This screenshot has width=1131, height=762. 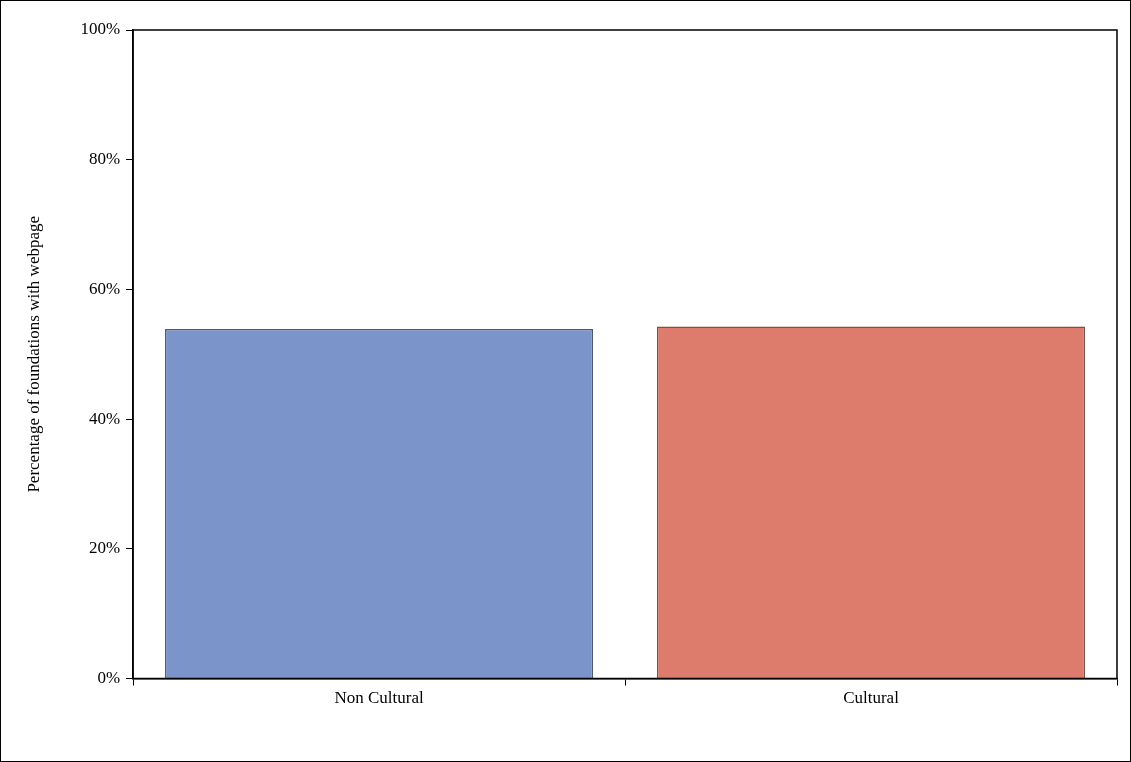 I want to click on y-tick-label: 60%, so click(x=104, y=288).